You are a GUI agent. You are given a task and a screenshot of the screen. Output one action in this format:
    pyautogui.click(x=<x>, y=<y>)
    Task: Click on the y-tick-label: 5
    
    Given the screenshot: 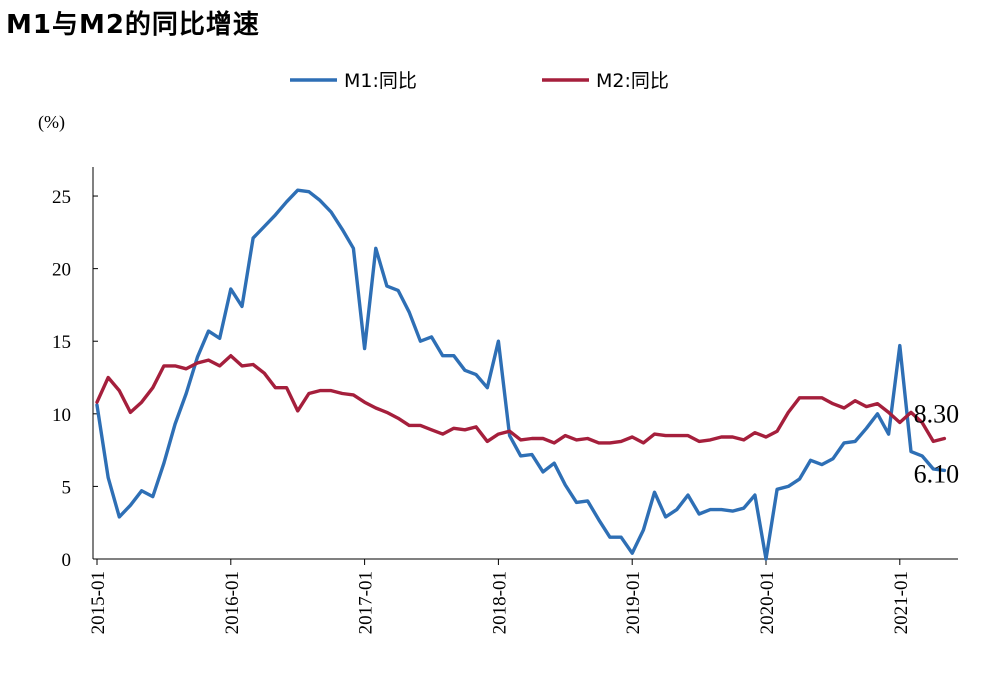 What is the action you would take?
    pyautogui.click(x=67, y=487)
    